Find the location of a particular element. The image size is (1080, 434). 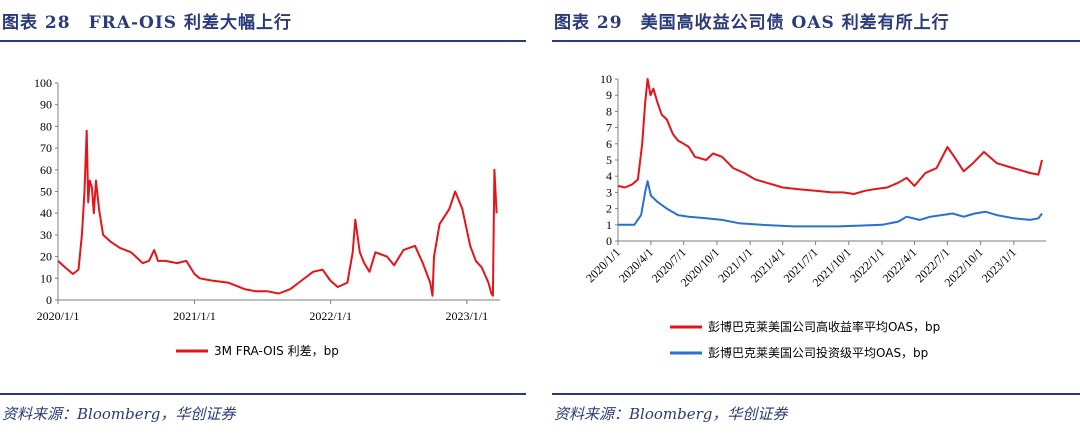

legend-label-1: 彭博巴克莱美国公司高收益率平均OAS，bp is located at coordinates (824, 326).